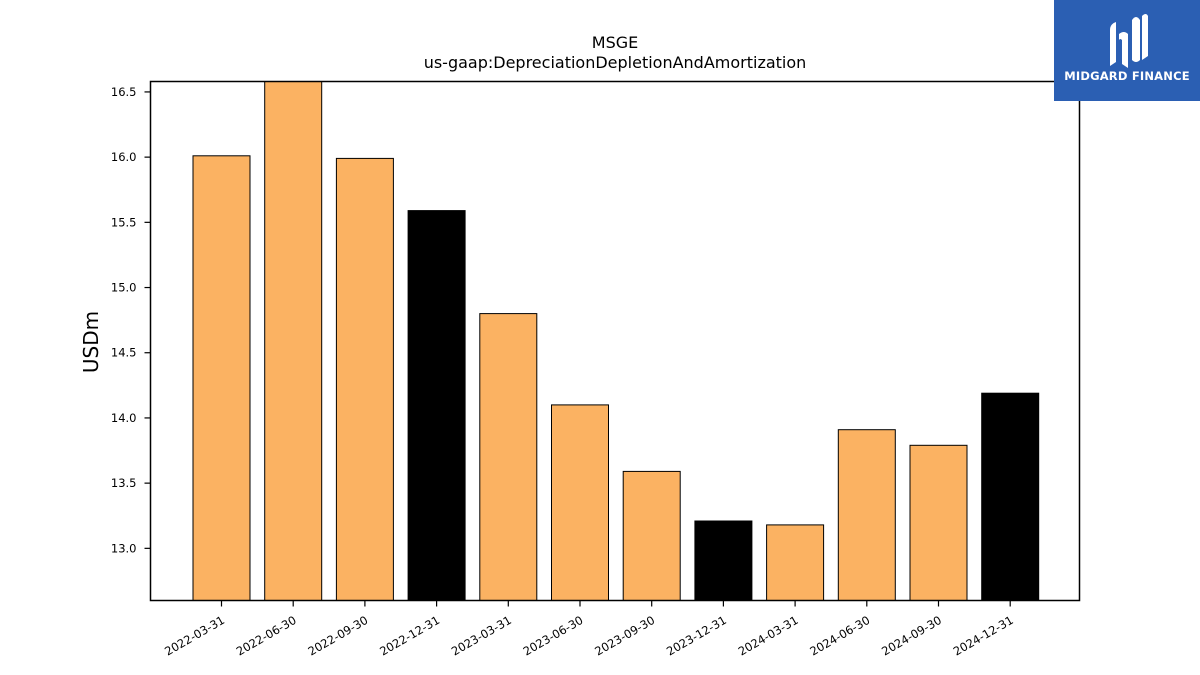 This screenshot has width=1200, height=675. I want to click on x-tick-label: 2023-03-31, so click(481, 636).